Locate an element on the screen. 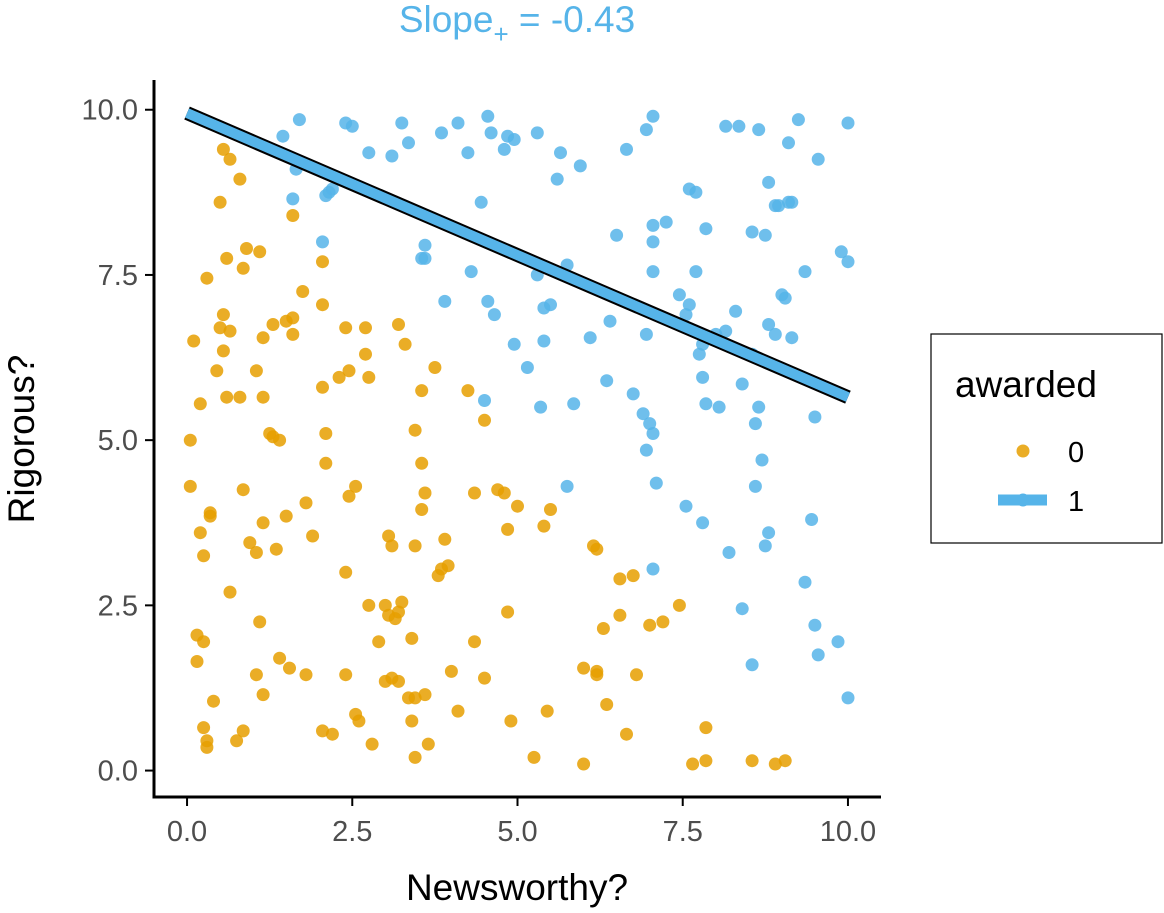 This screenshot has height=913, width=1164. chart-title-value: = -0.43 is located at coordinates (572, 20).